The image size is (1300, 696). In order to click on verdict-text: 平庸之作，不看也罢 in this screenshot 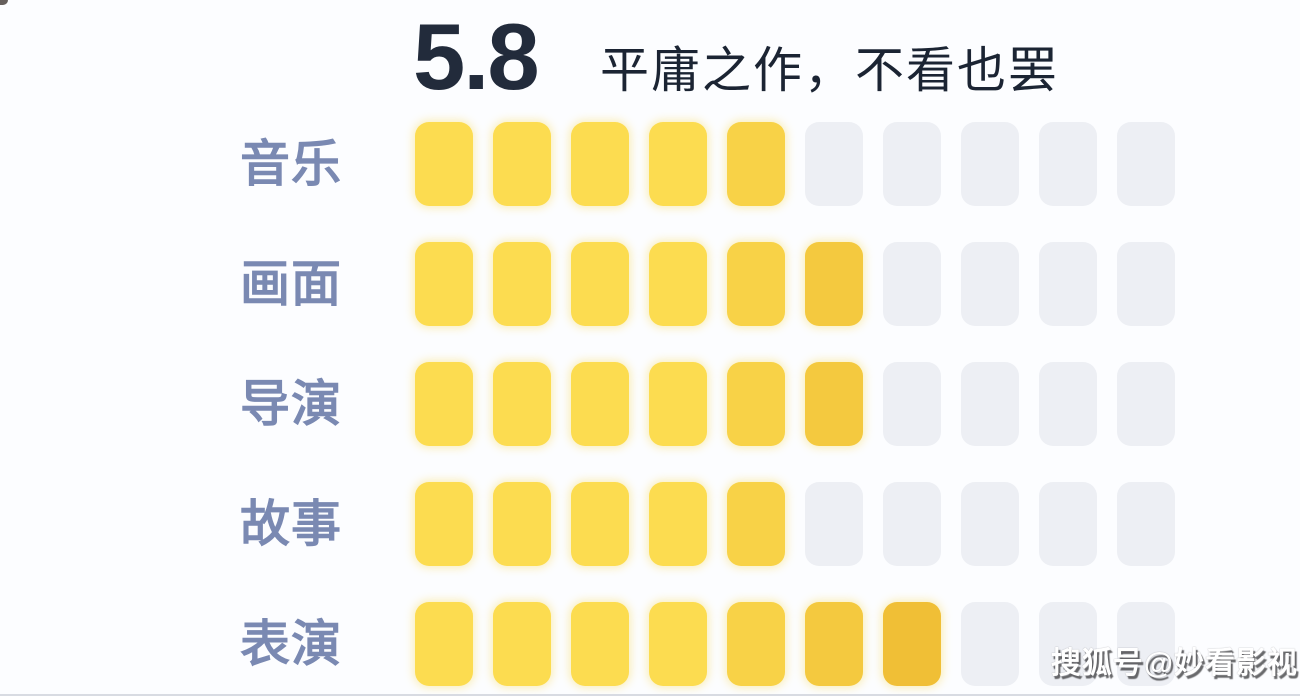, I will do `click(830, 71)`.